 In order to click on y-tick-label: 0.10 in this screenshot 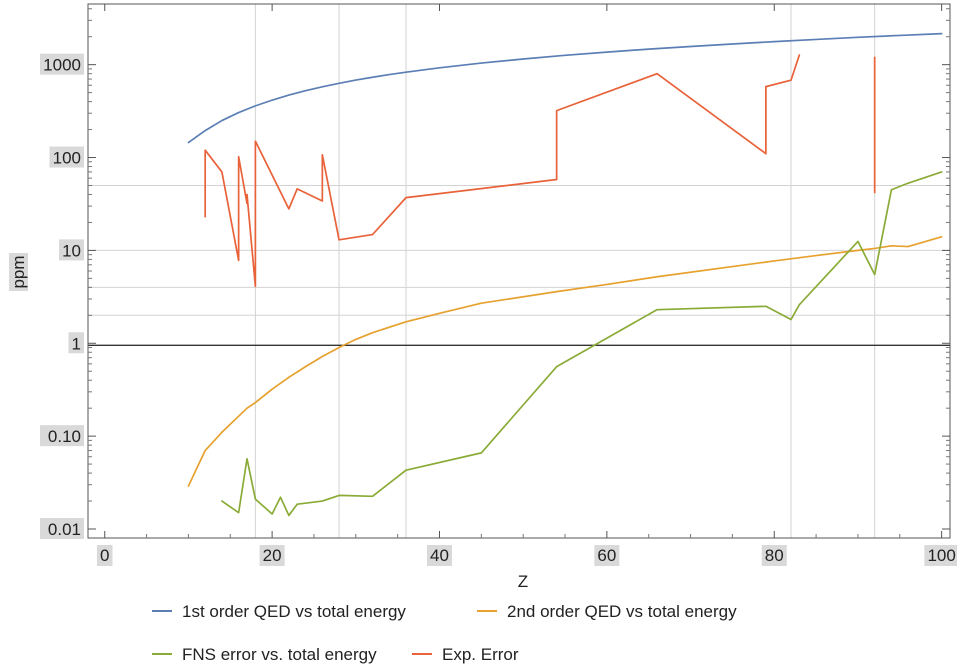, I will do `click(64, 436)`.